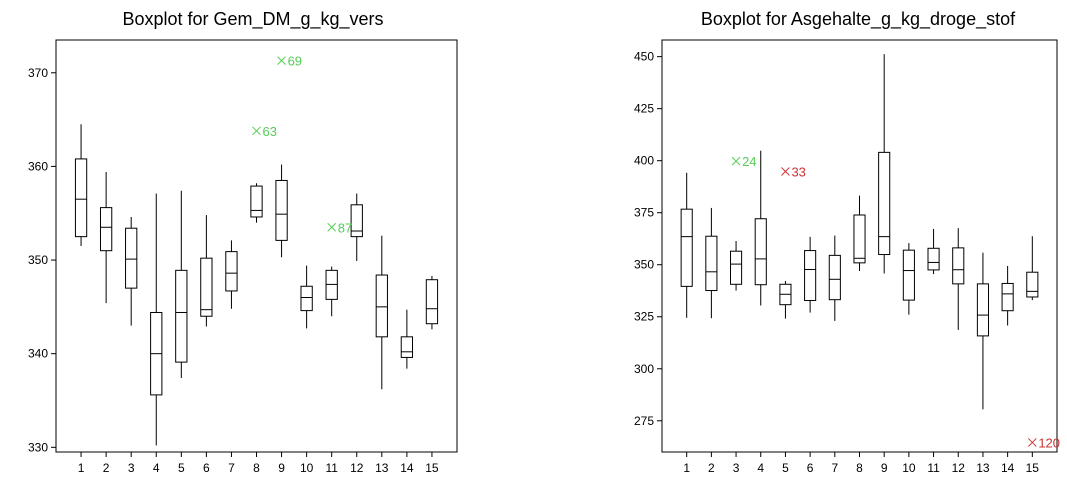 This screenshot has width=1067, height=486. Describe the element at coordinates (644, 109) in the screenshot. I see `y-tick-label: 425` at that location.